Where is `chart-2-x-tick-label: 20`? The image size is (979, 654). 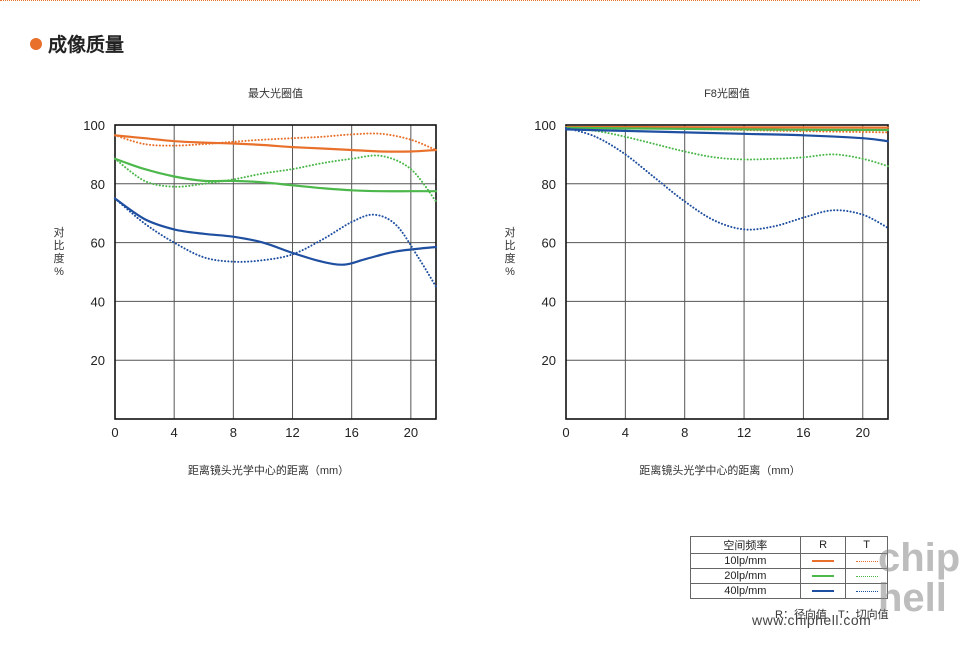 chart-2-x-tick-label: 20 is located at coordinates (863, 432).